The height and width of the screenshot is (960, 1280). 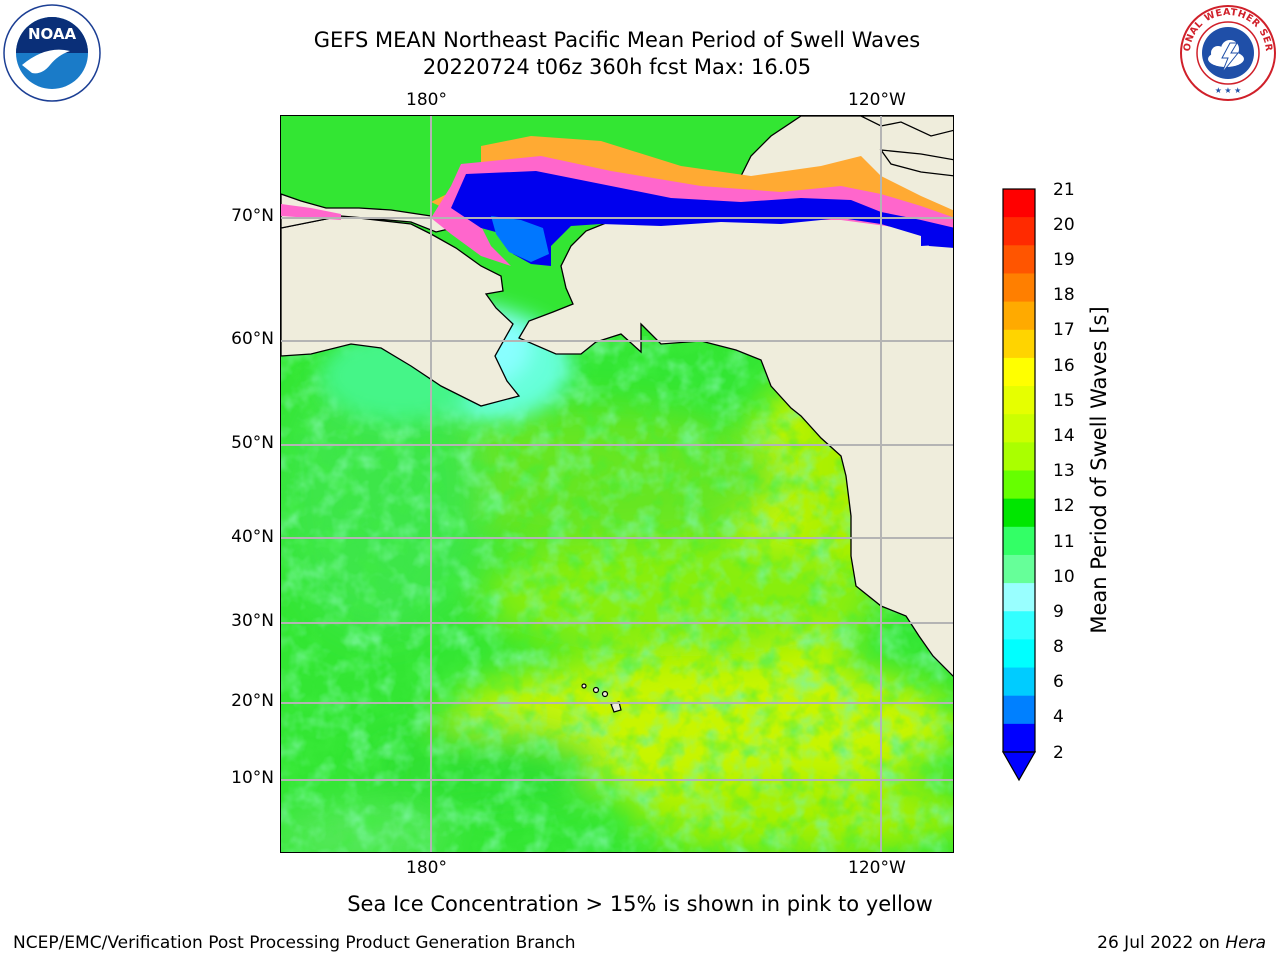 What do you see at coordinates (1064, 295) in the screenshot?
I see `colorbar-tick: 18` at bounding box center [1064, 295].